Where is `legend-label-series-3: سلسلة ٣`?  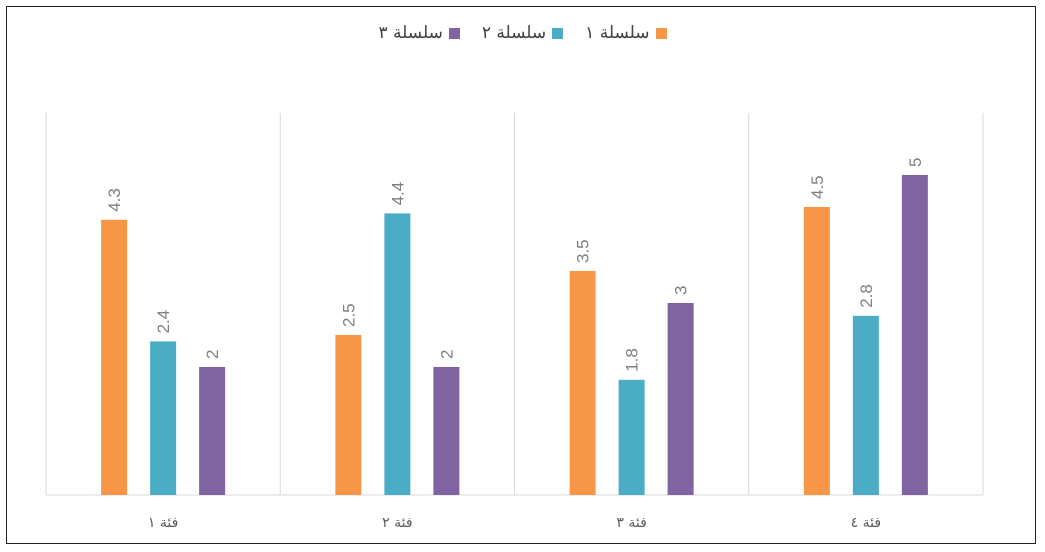 legend-label-series-3: سلسلة ٣ is located at coordinates (410, 33).